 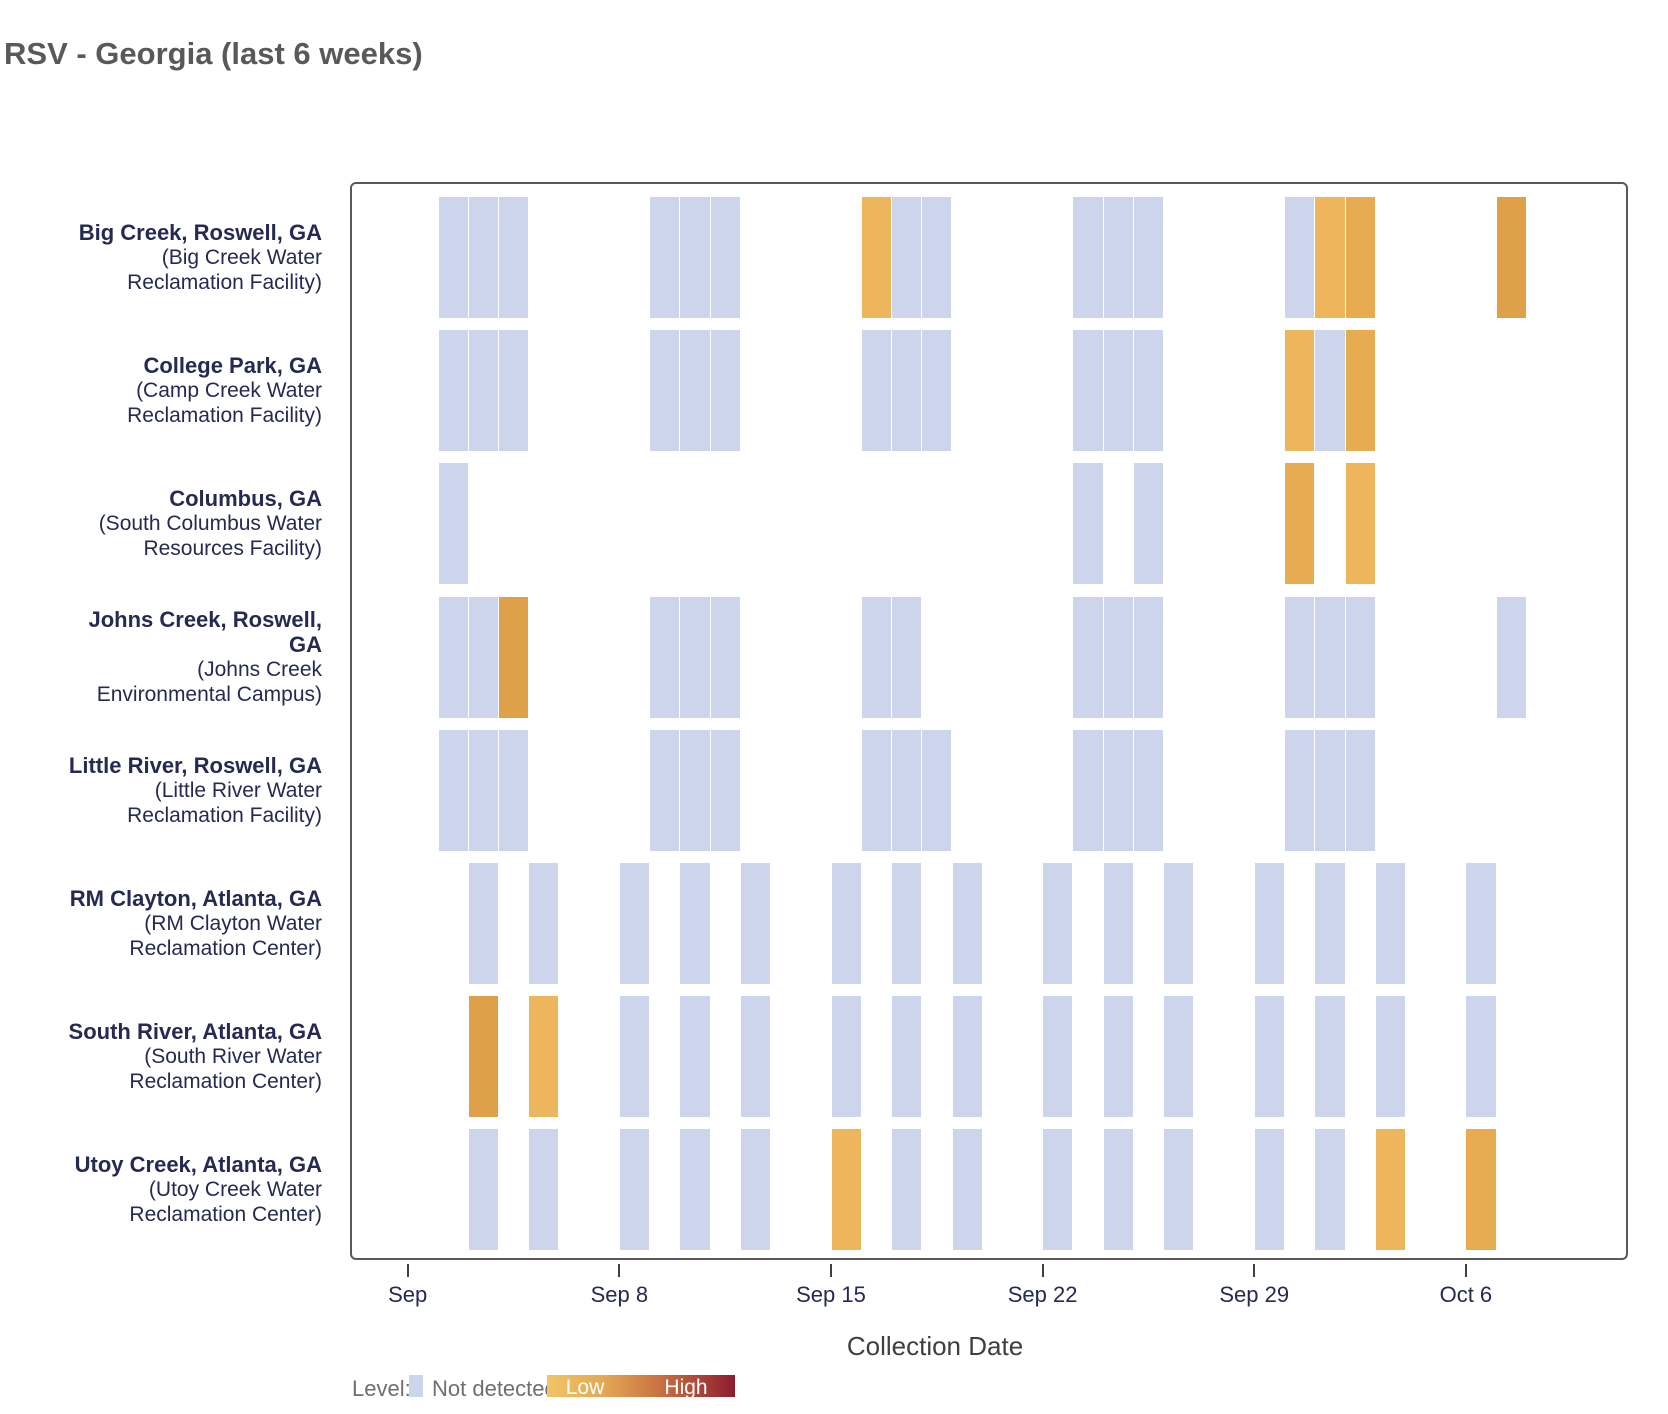 What do you see at coordinates (416, 1386) in the screenshot?
I see `legend-not-detected-swatch` at bounding box center [416, 1386].